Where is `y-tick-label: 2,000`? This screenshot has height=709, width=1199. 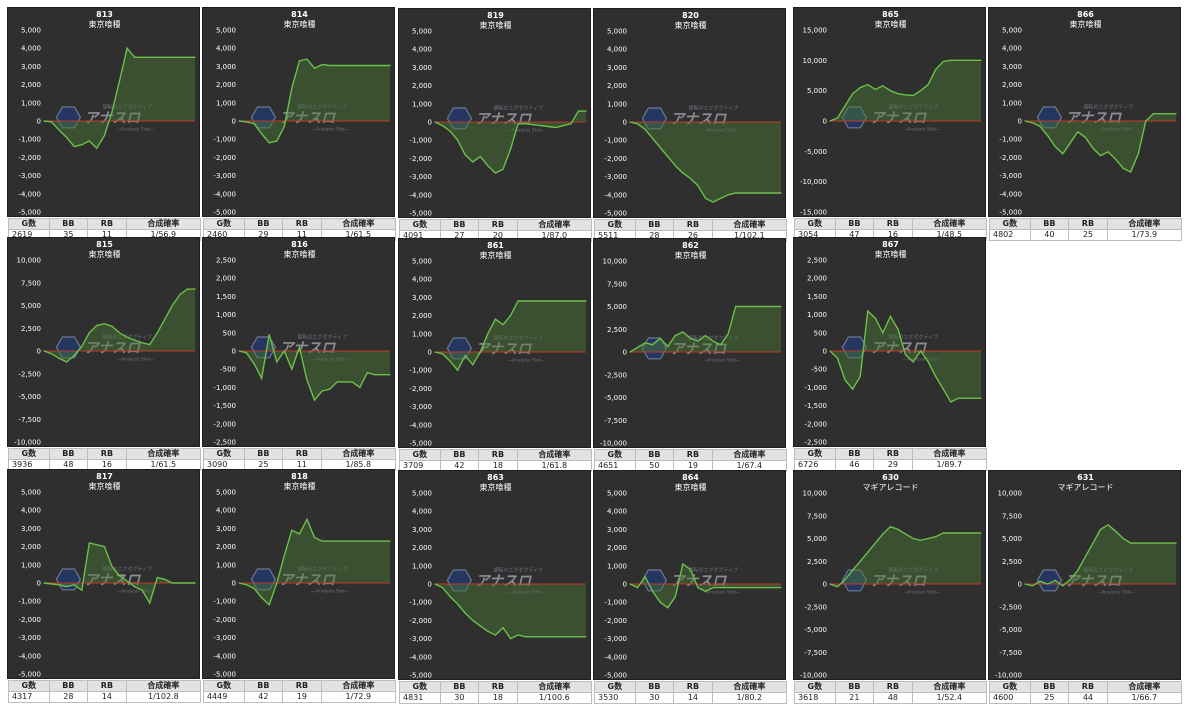 y-tick-label: 2,000 is located at coordinates (226, 85).